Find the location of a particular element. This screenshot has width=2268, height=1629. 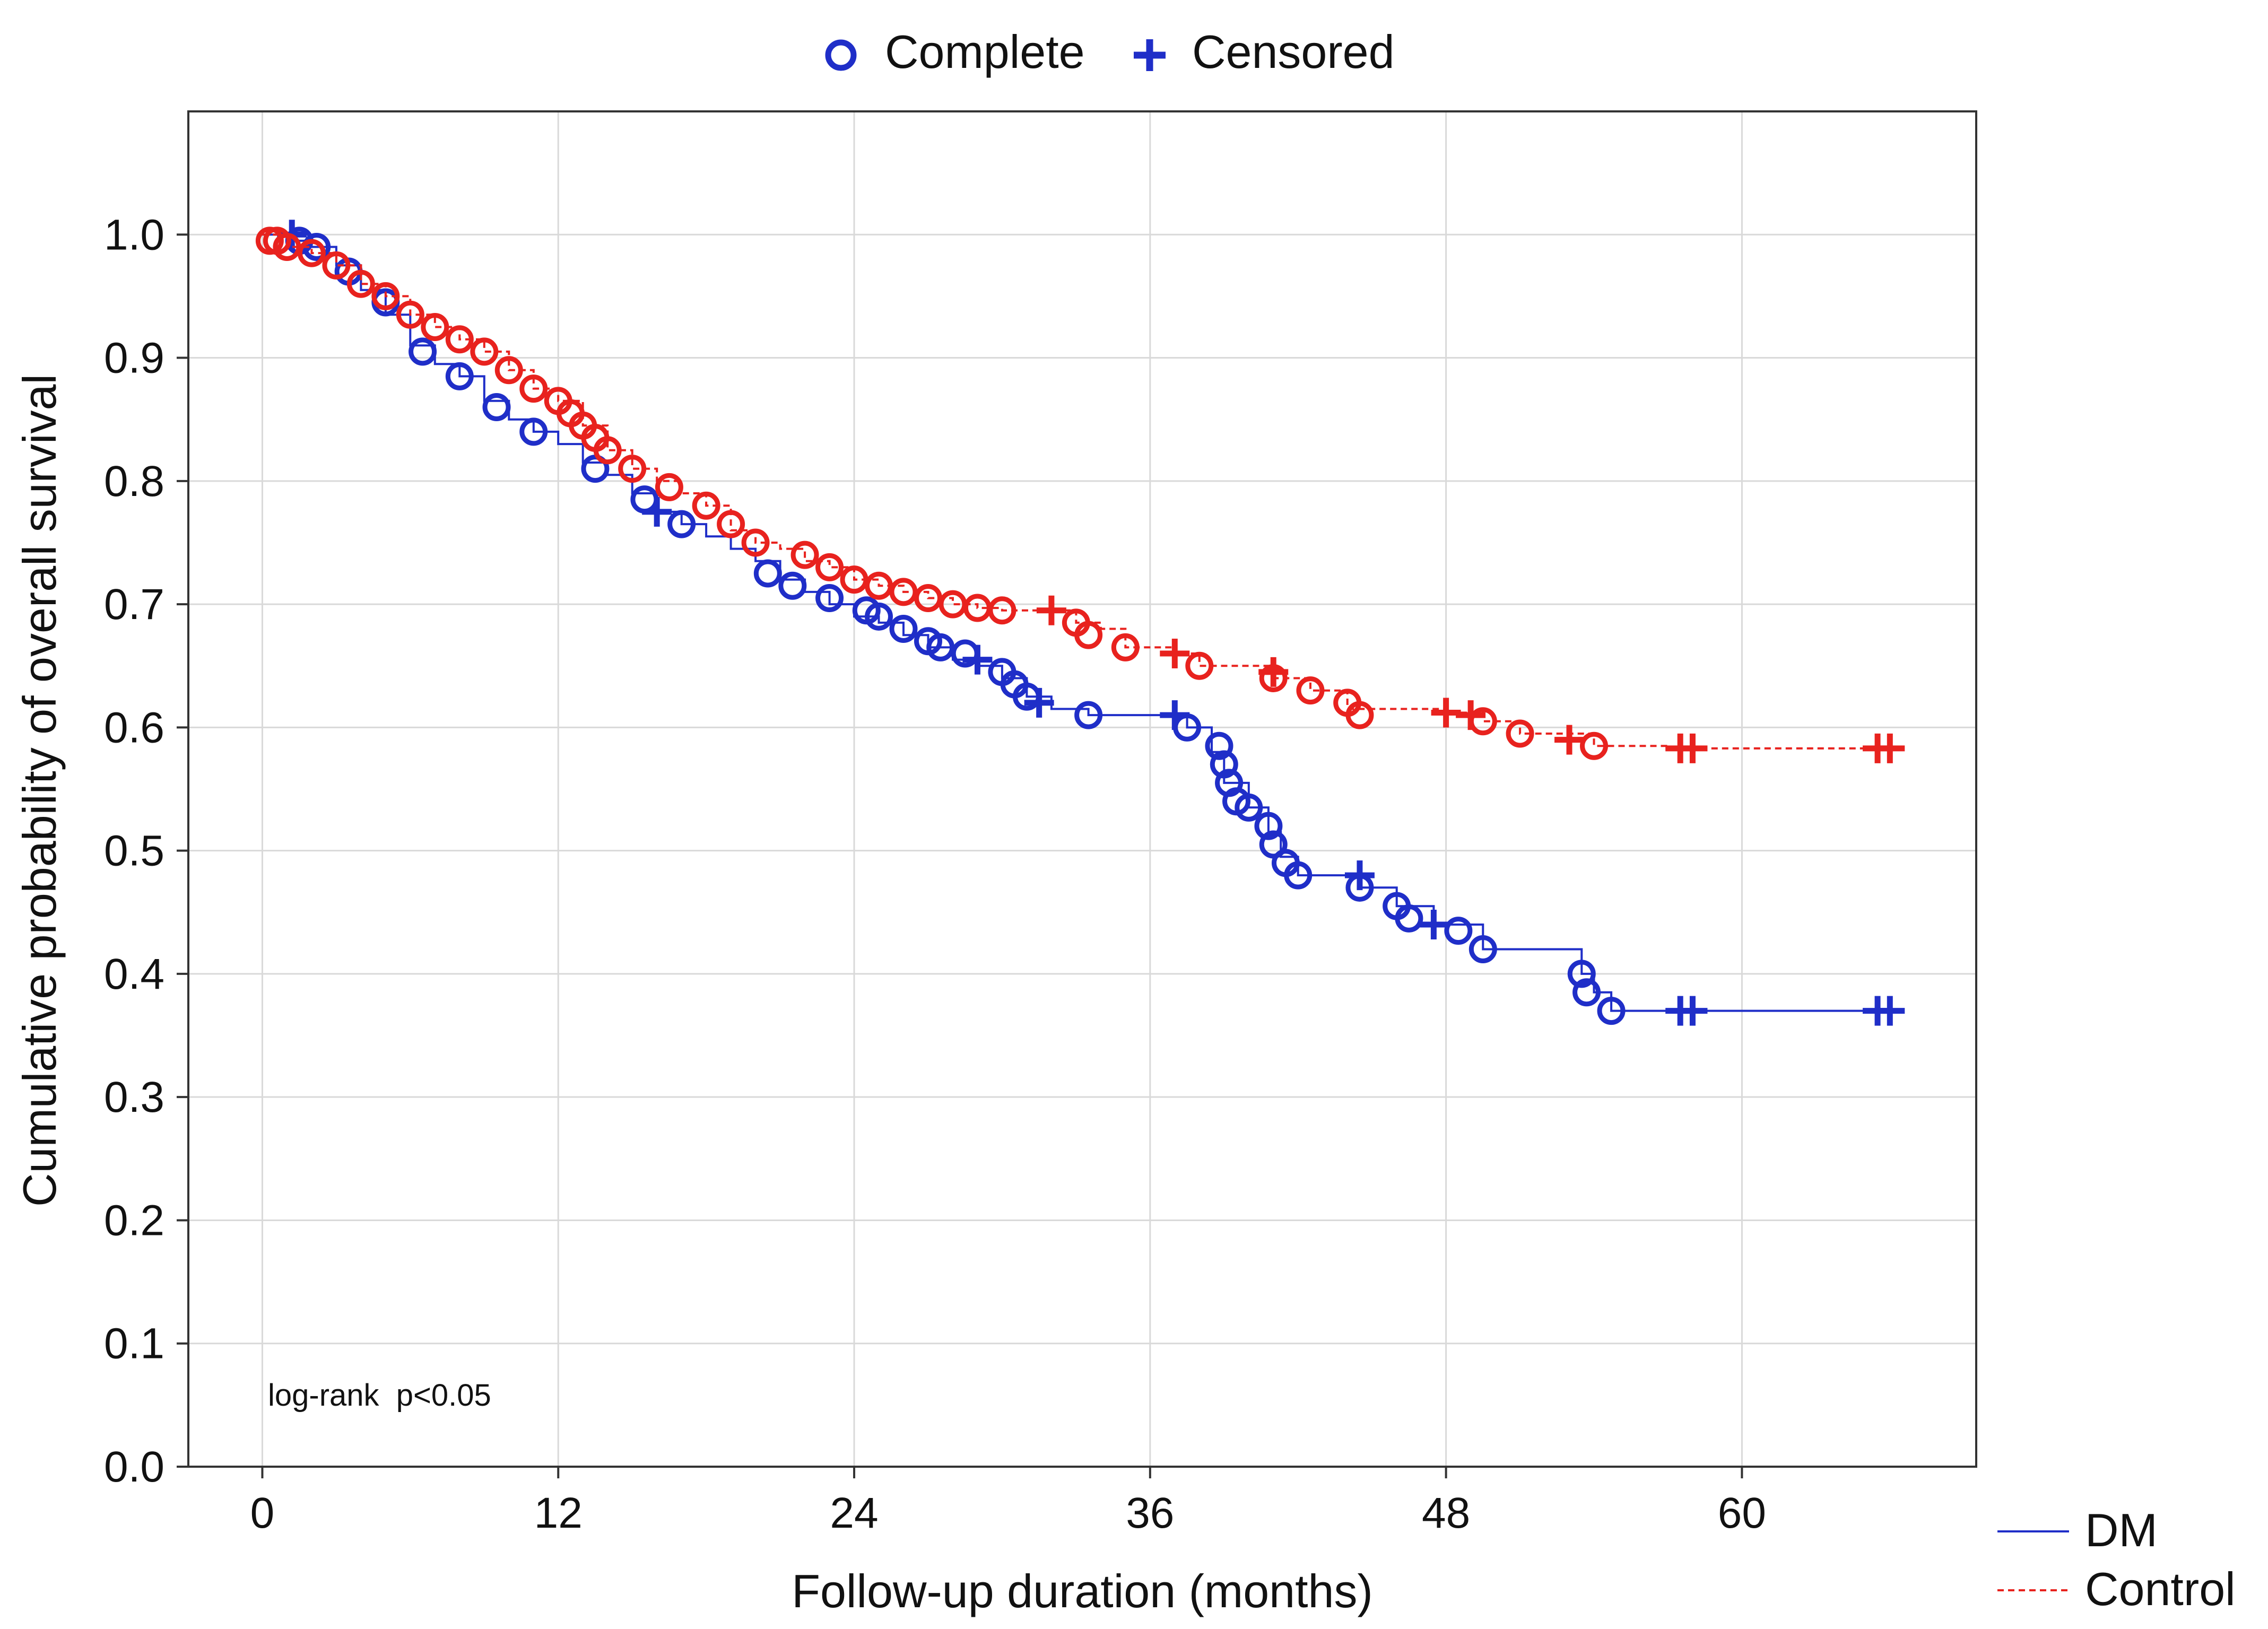

y-tick-label: 0.2 is located at coordinates (134, 1220).